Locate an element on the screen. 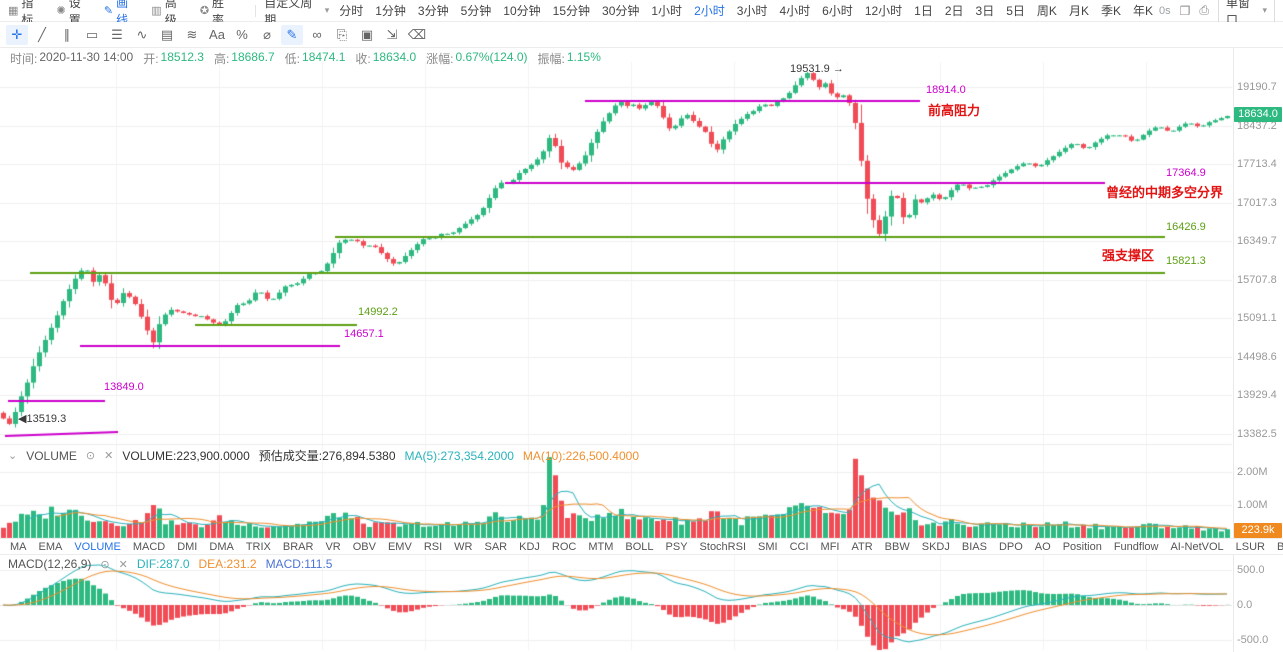 The width and height of the screenshot is (1283, 652). crosshair-tool-icon: ✛ is located at coordinates (17, 34).